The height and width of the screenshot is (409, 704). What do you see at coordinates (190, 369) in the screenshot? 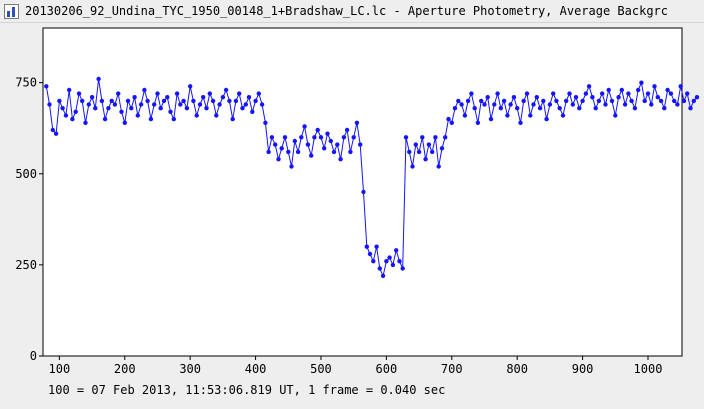
I see `x-tick-label: 300` at bounding box center [190, 369].